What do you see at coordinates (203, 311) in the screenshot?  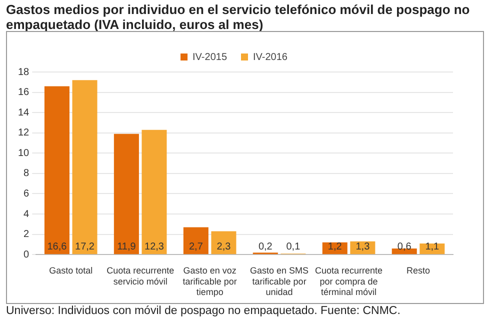 I see `text: Universo: Individuos con móvil de pospago no empaquetado. Fuente: CNMC.` at bounding box center [203, 311].